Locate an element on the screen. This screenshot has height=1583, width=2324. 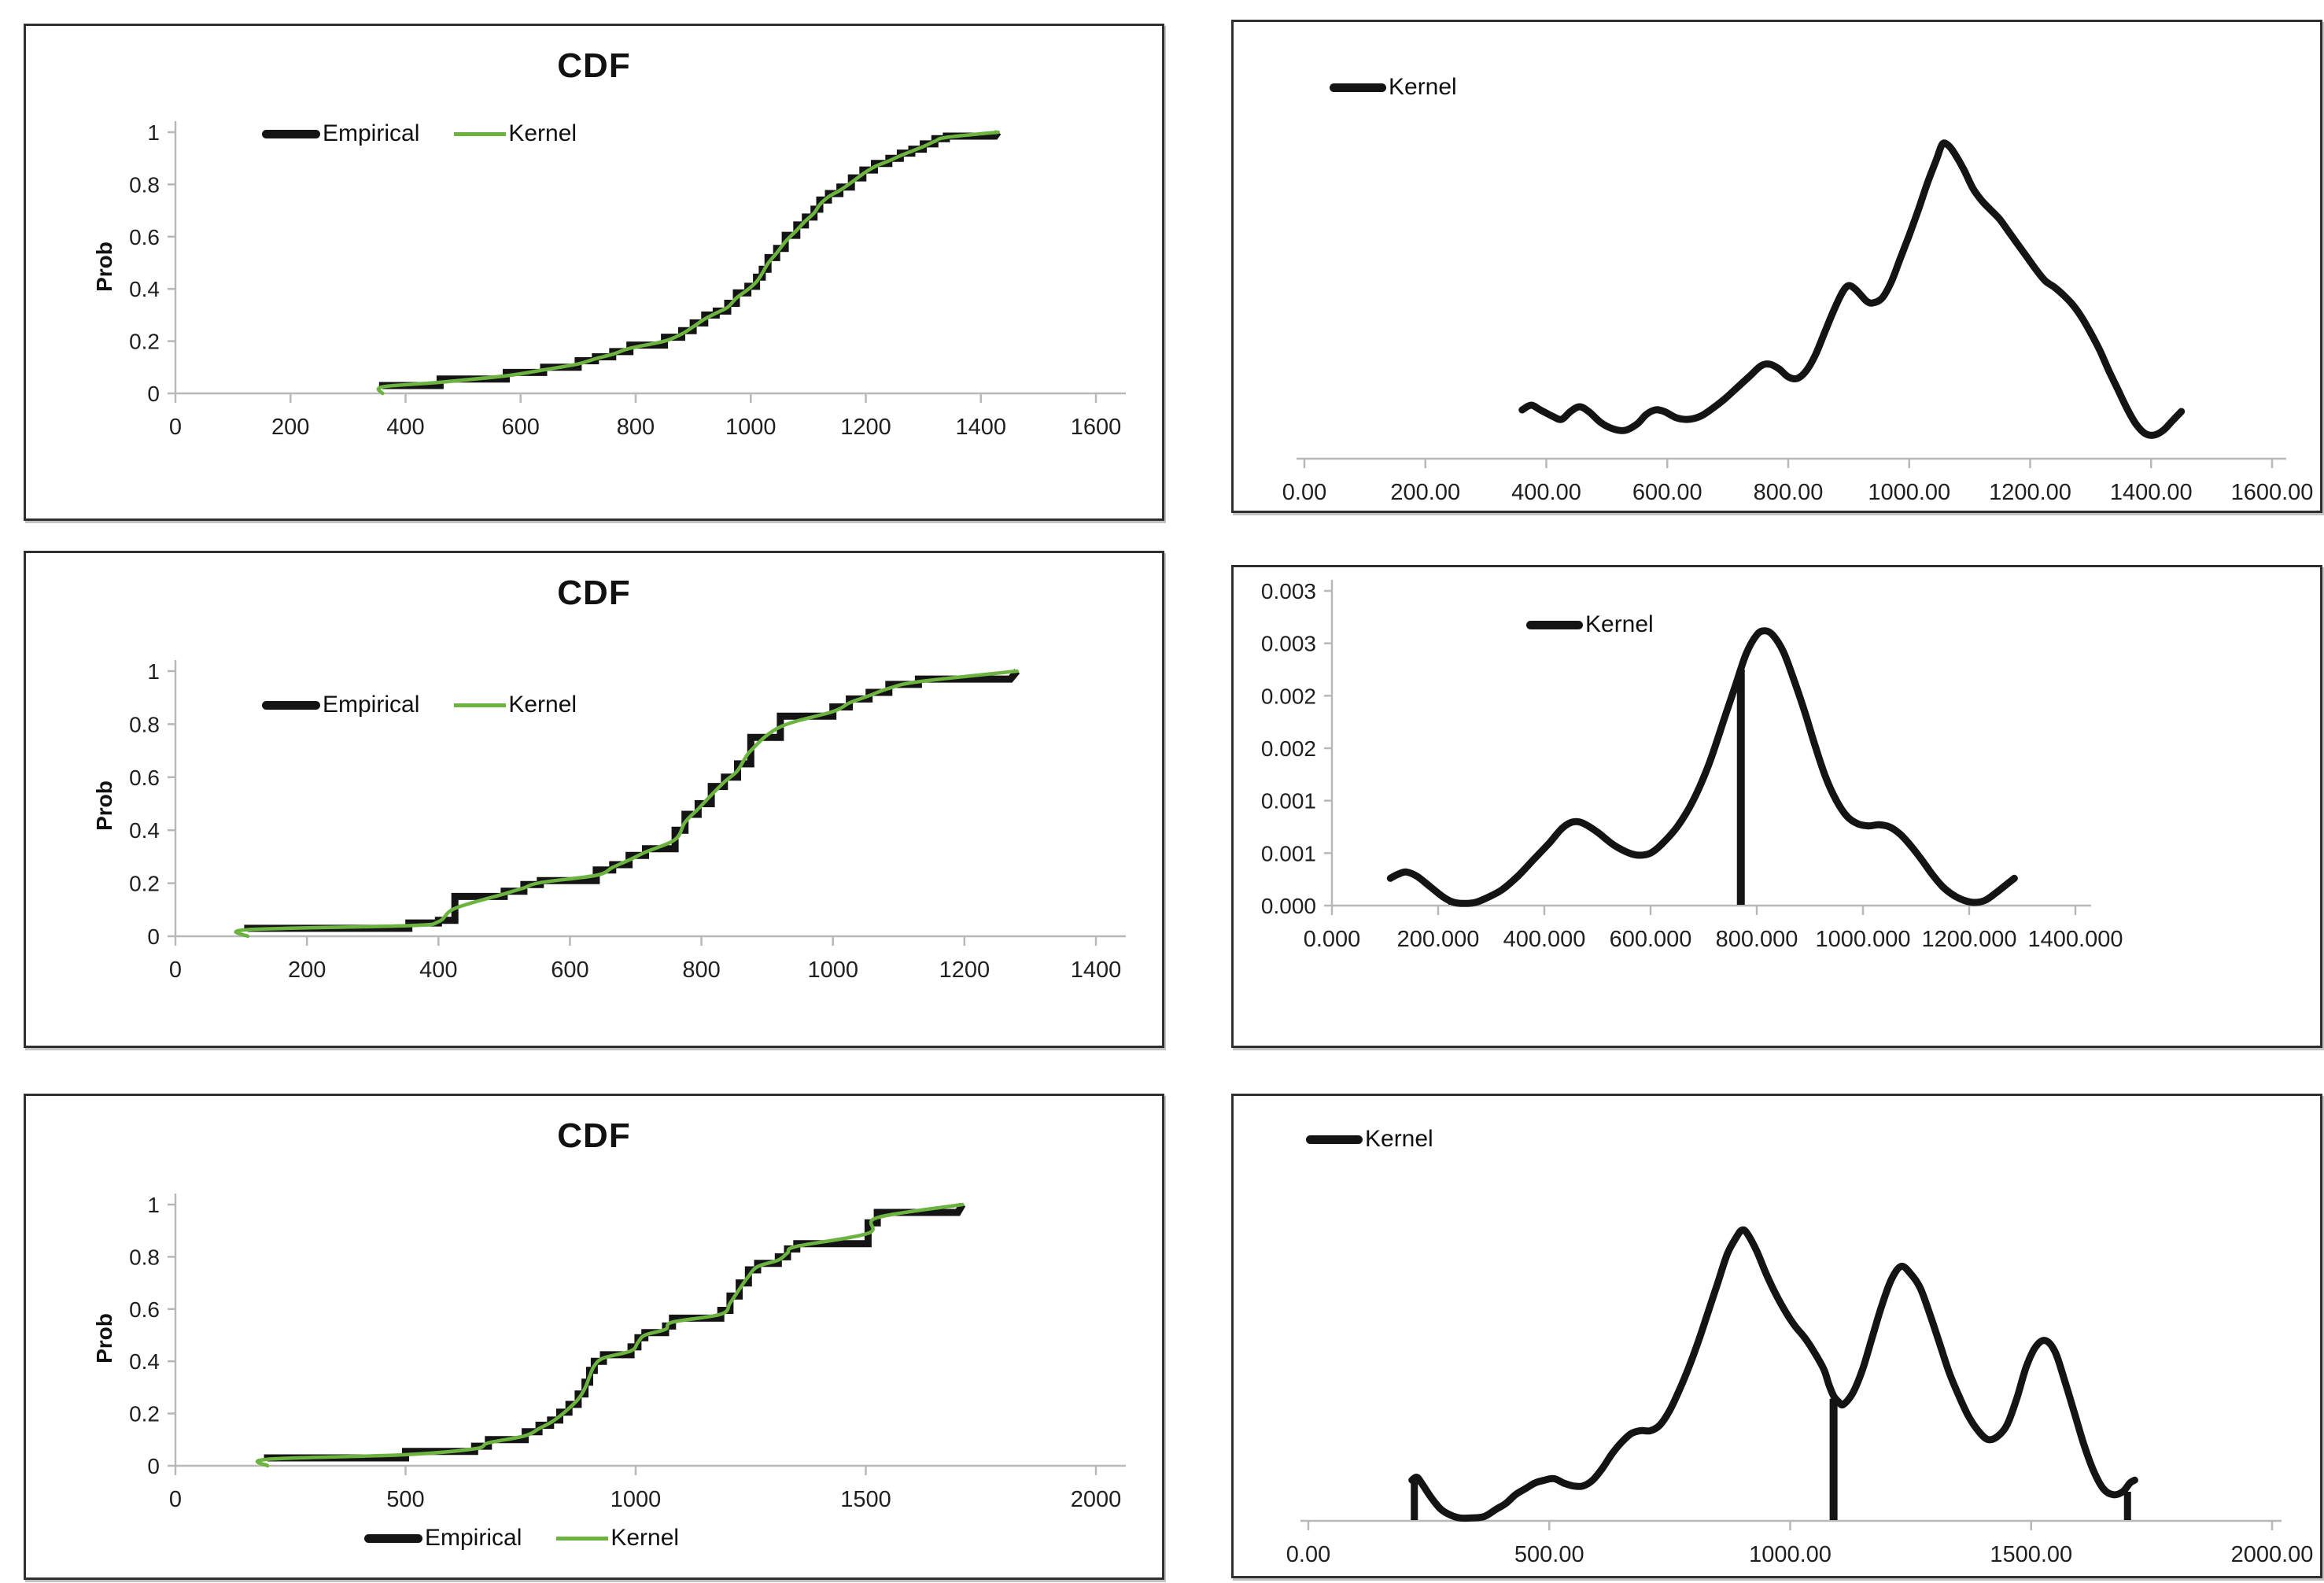
x-tick-label: 200.000 is located at coordinates (1438, 939).